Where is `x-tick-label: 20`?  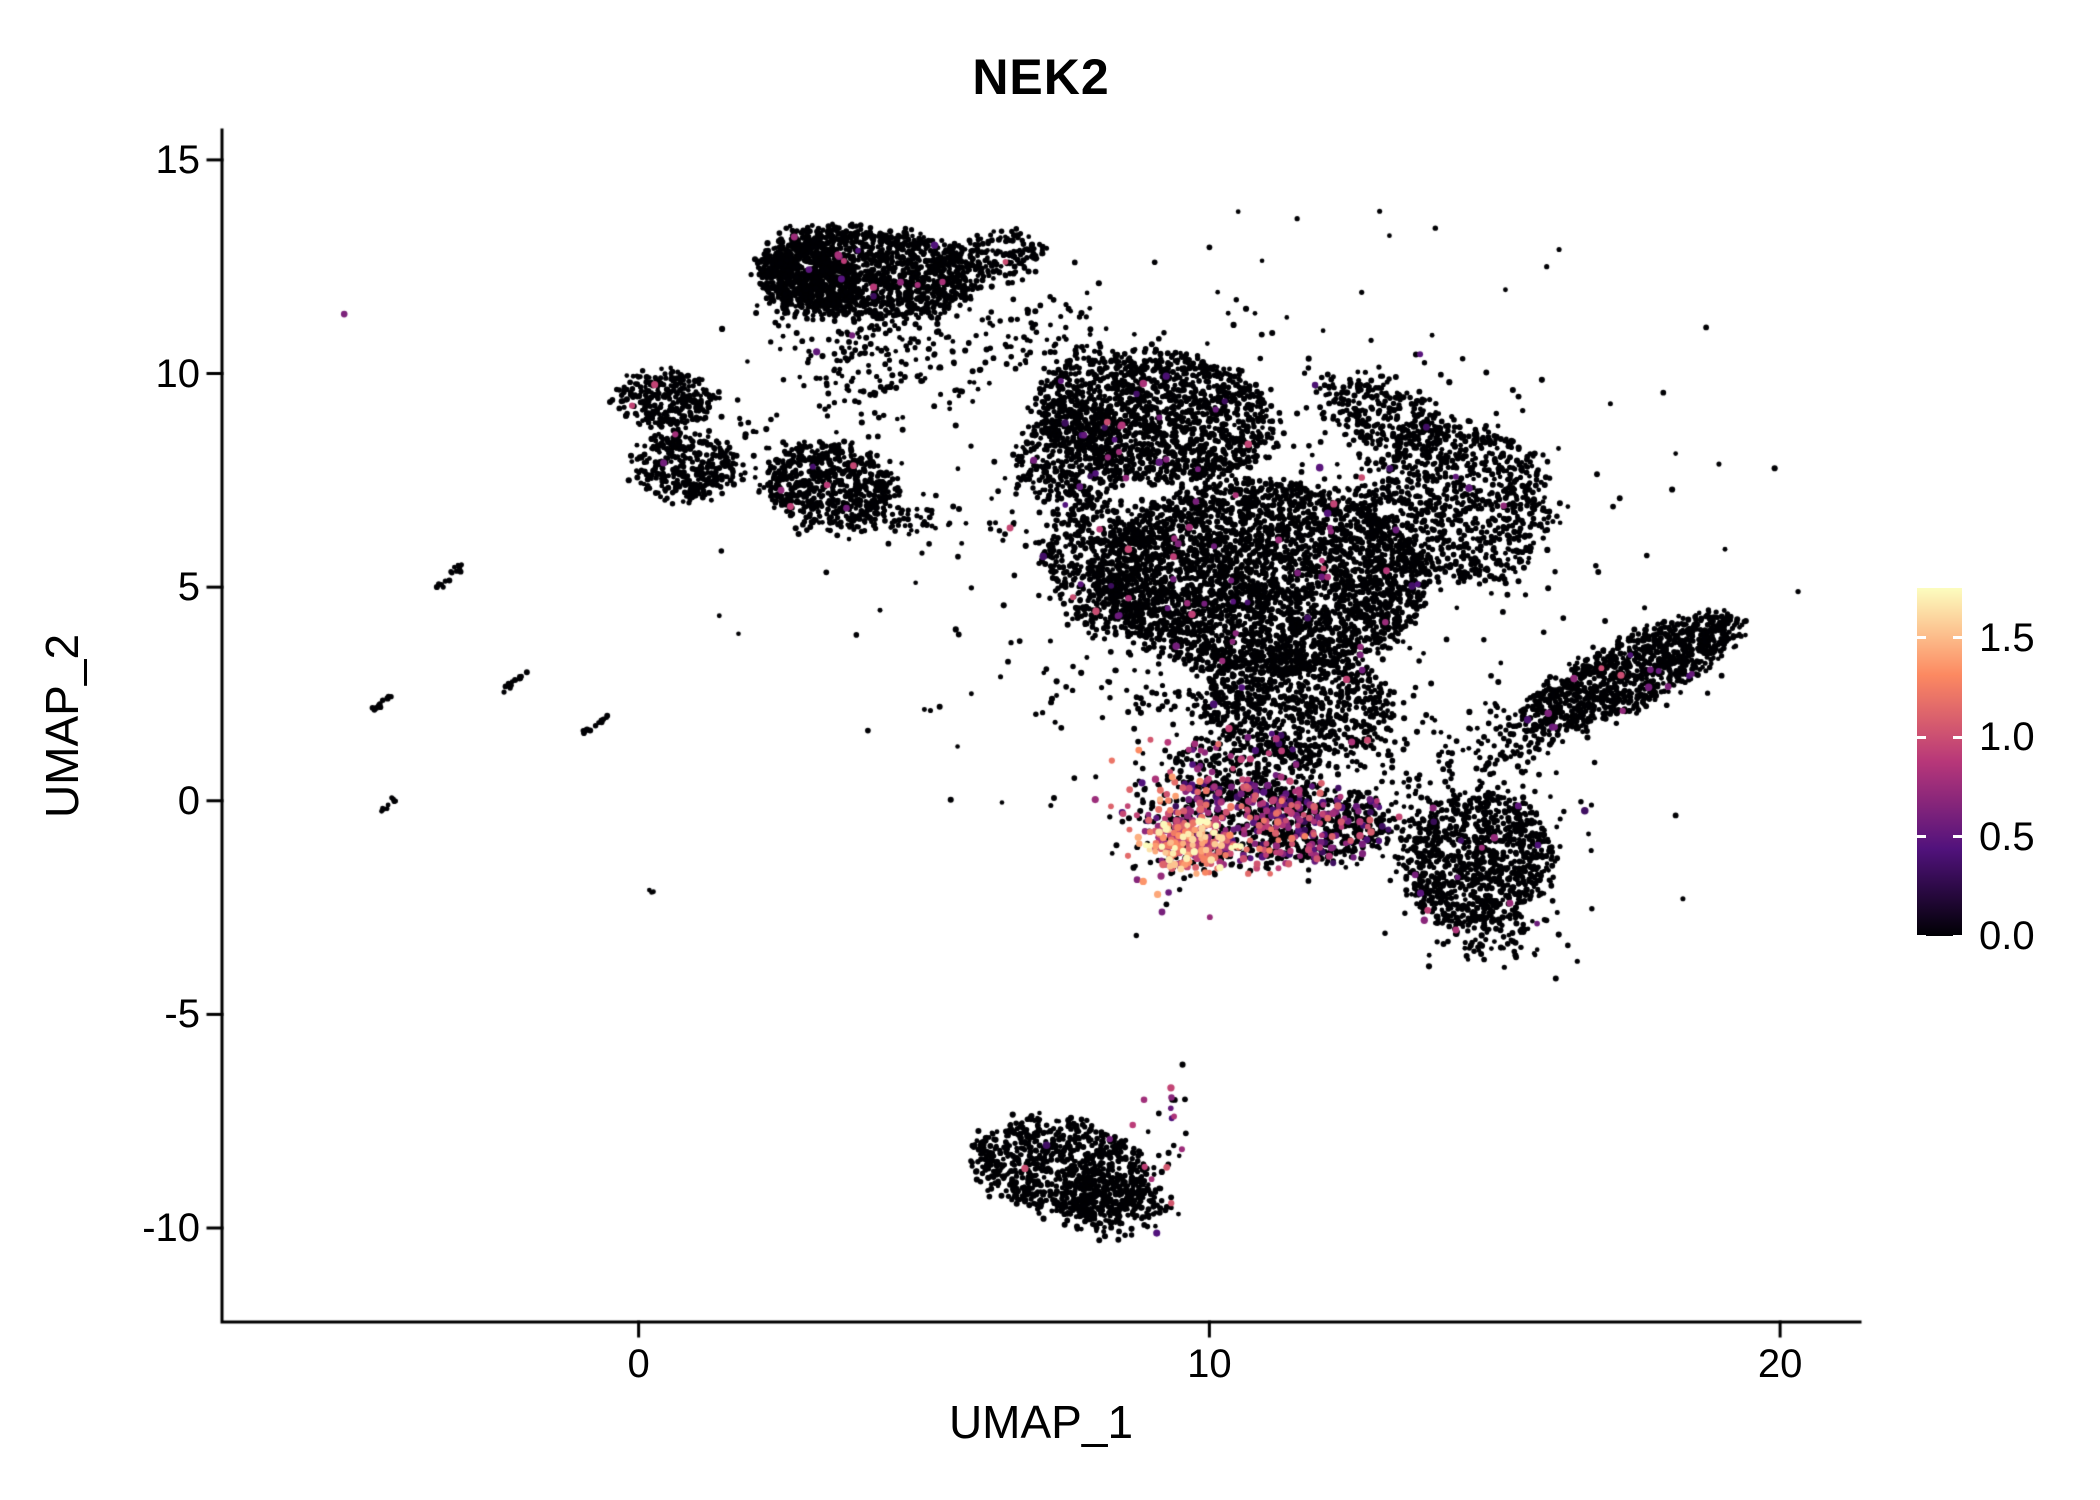 x-tick-label: 20 is located at coordinates (1780, 1364).